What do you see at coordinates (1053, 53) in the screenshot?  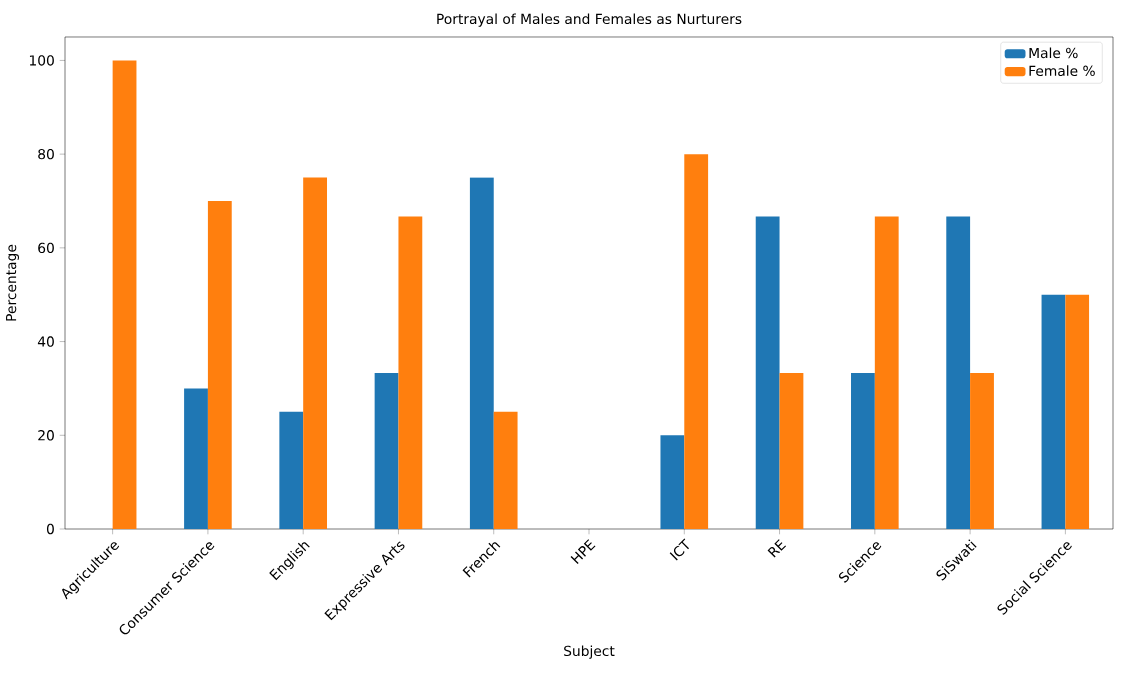 I see `legend-label: Male %` at bounding box center [1053, 53].